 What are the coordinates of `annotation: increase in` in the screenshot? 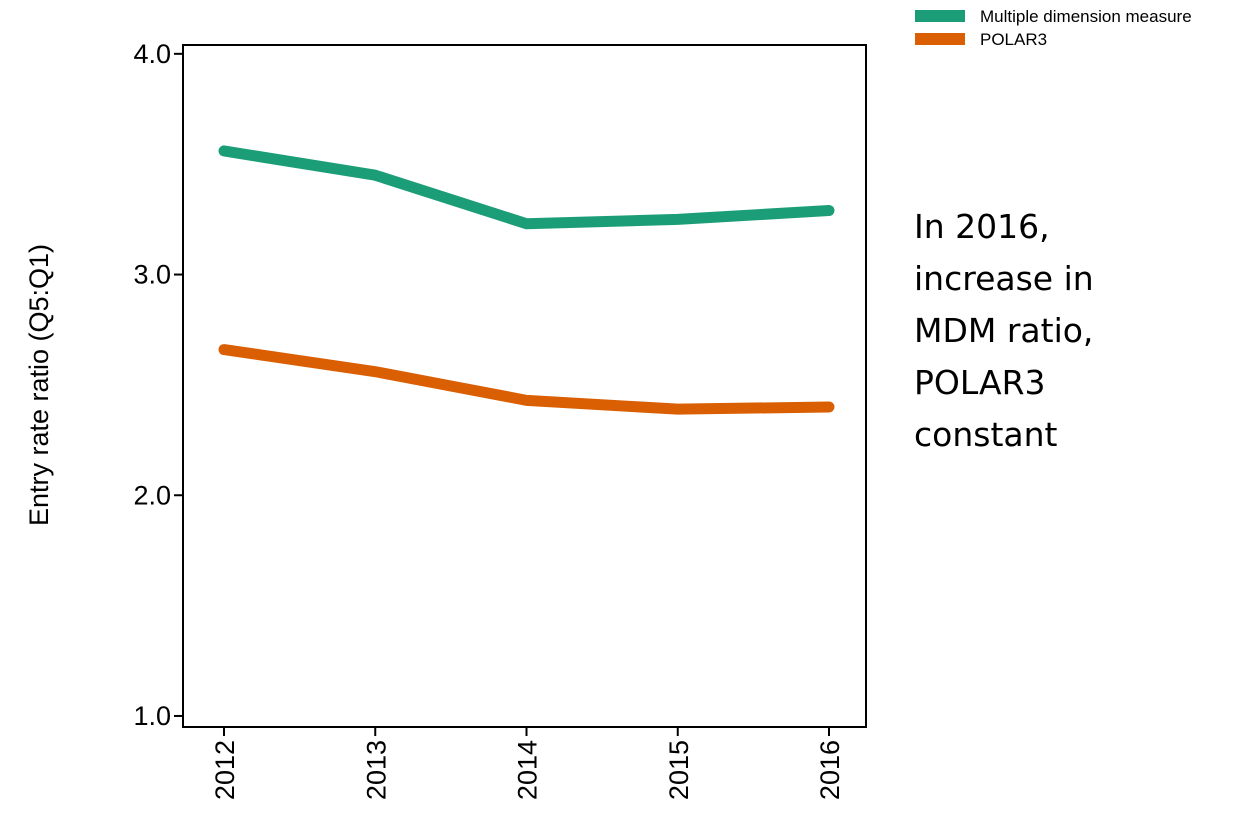 It's located at (1004, 278).